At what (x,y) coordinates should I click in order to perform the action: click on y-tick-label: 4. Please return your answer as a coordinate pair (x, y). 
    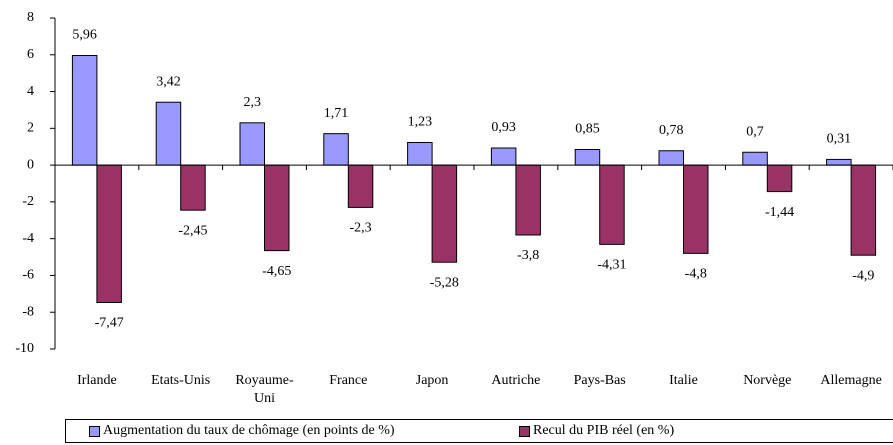
    Looking at the image, I should click on (30, 91).